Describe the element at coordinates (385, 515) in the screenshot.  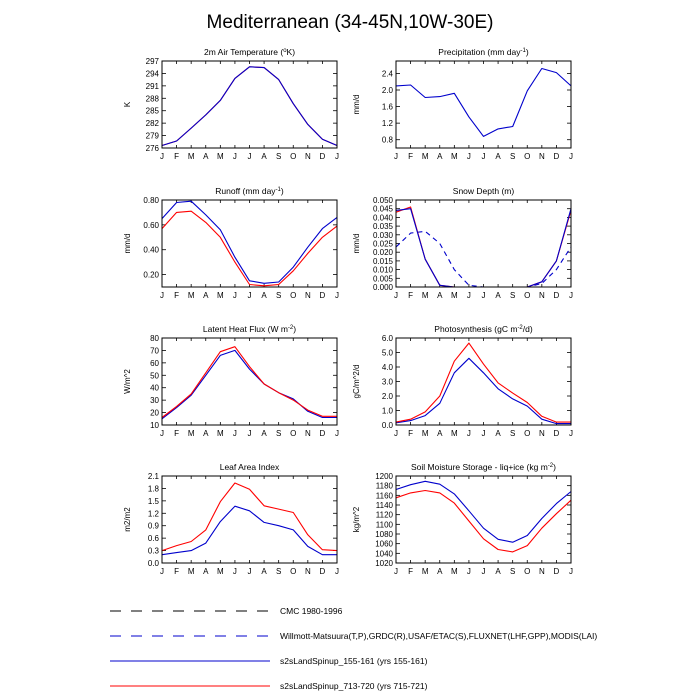
I see `y-tick-label: 1120` at that location.